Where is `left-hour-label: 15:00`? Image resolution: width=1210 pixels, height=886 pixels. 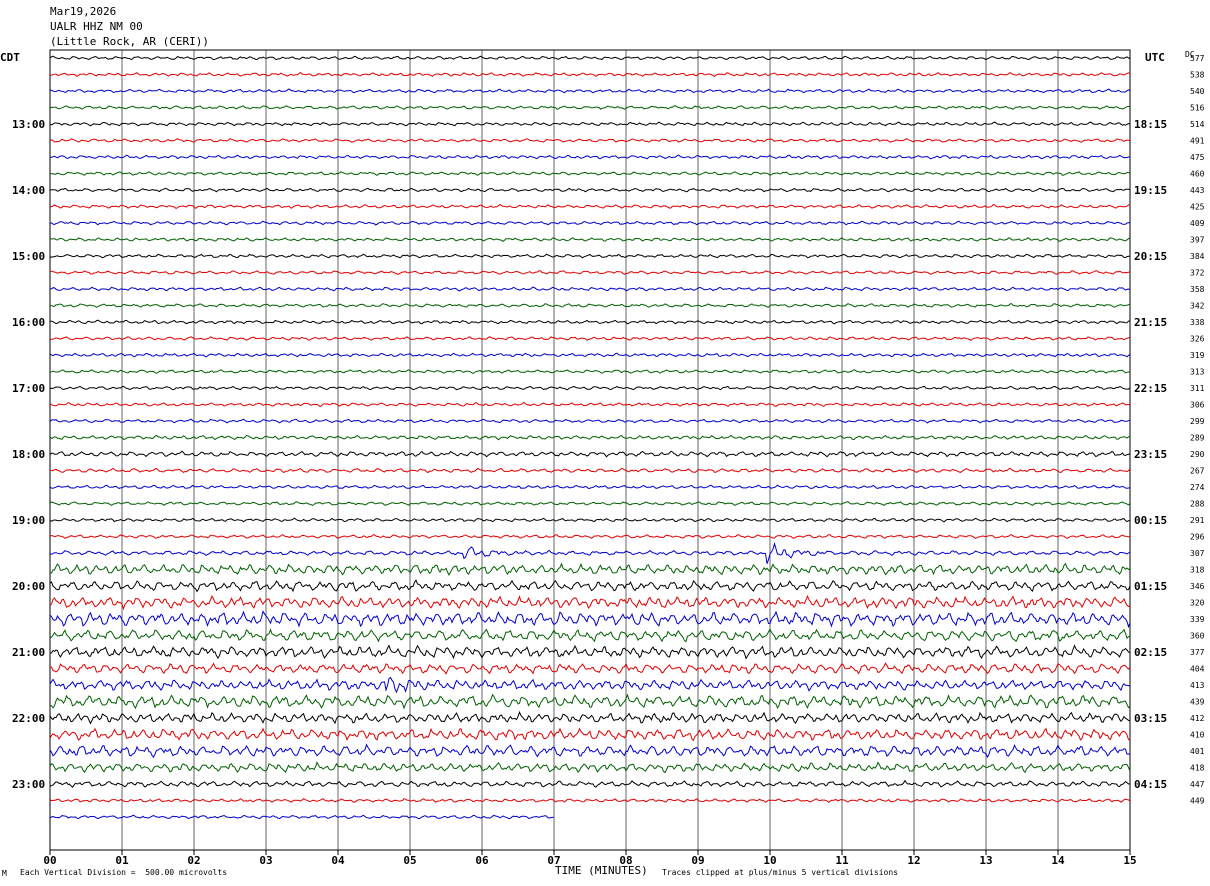
left-hour-label: 15:00 is located at coordinates (28, 256).